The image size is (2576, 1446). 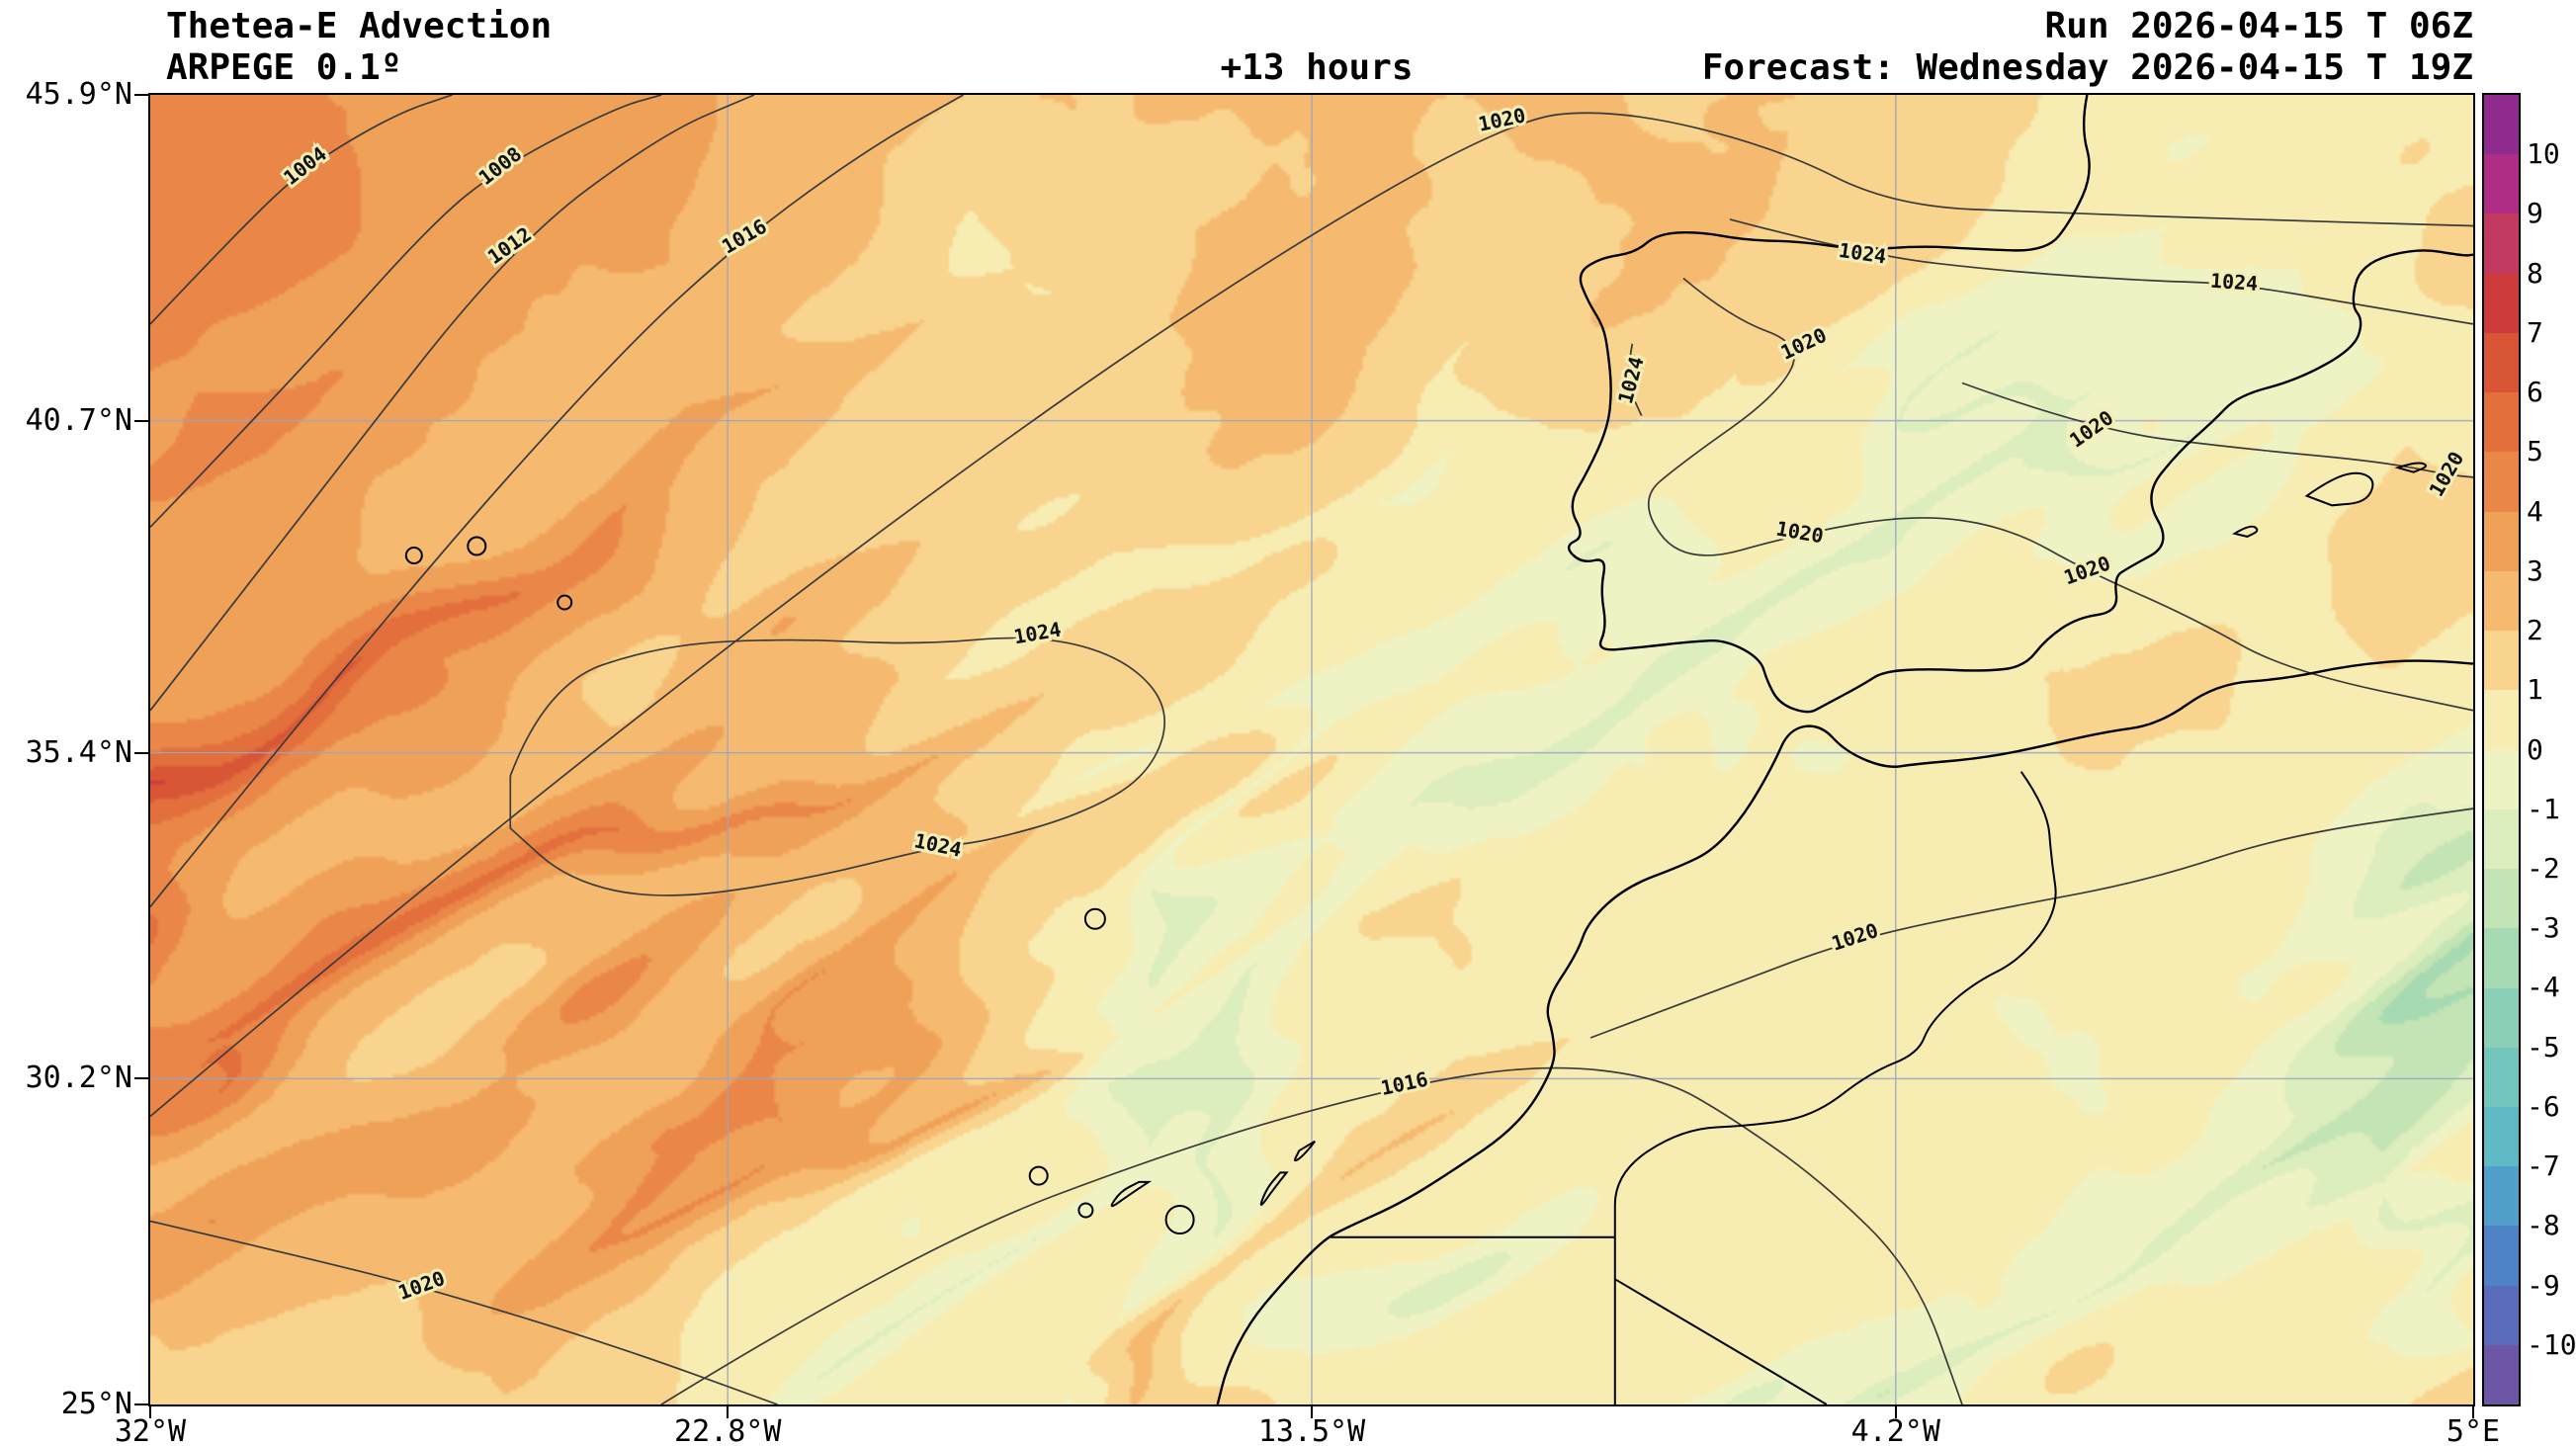 What do you see at coordinates (2535, 511) in the screenshot?
I see `colorbar-tick-label: 4` at bounding box center [2535, 511].